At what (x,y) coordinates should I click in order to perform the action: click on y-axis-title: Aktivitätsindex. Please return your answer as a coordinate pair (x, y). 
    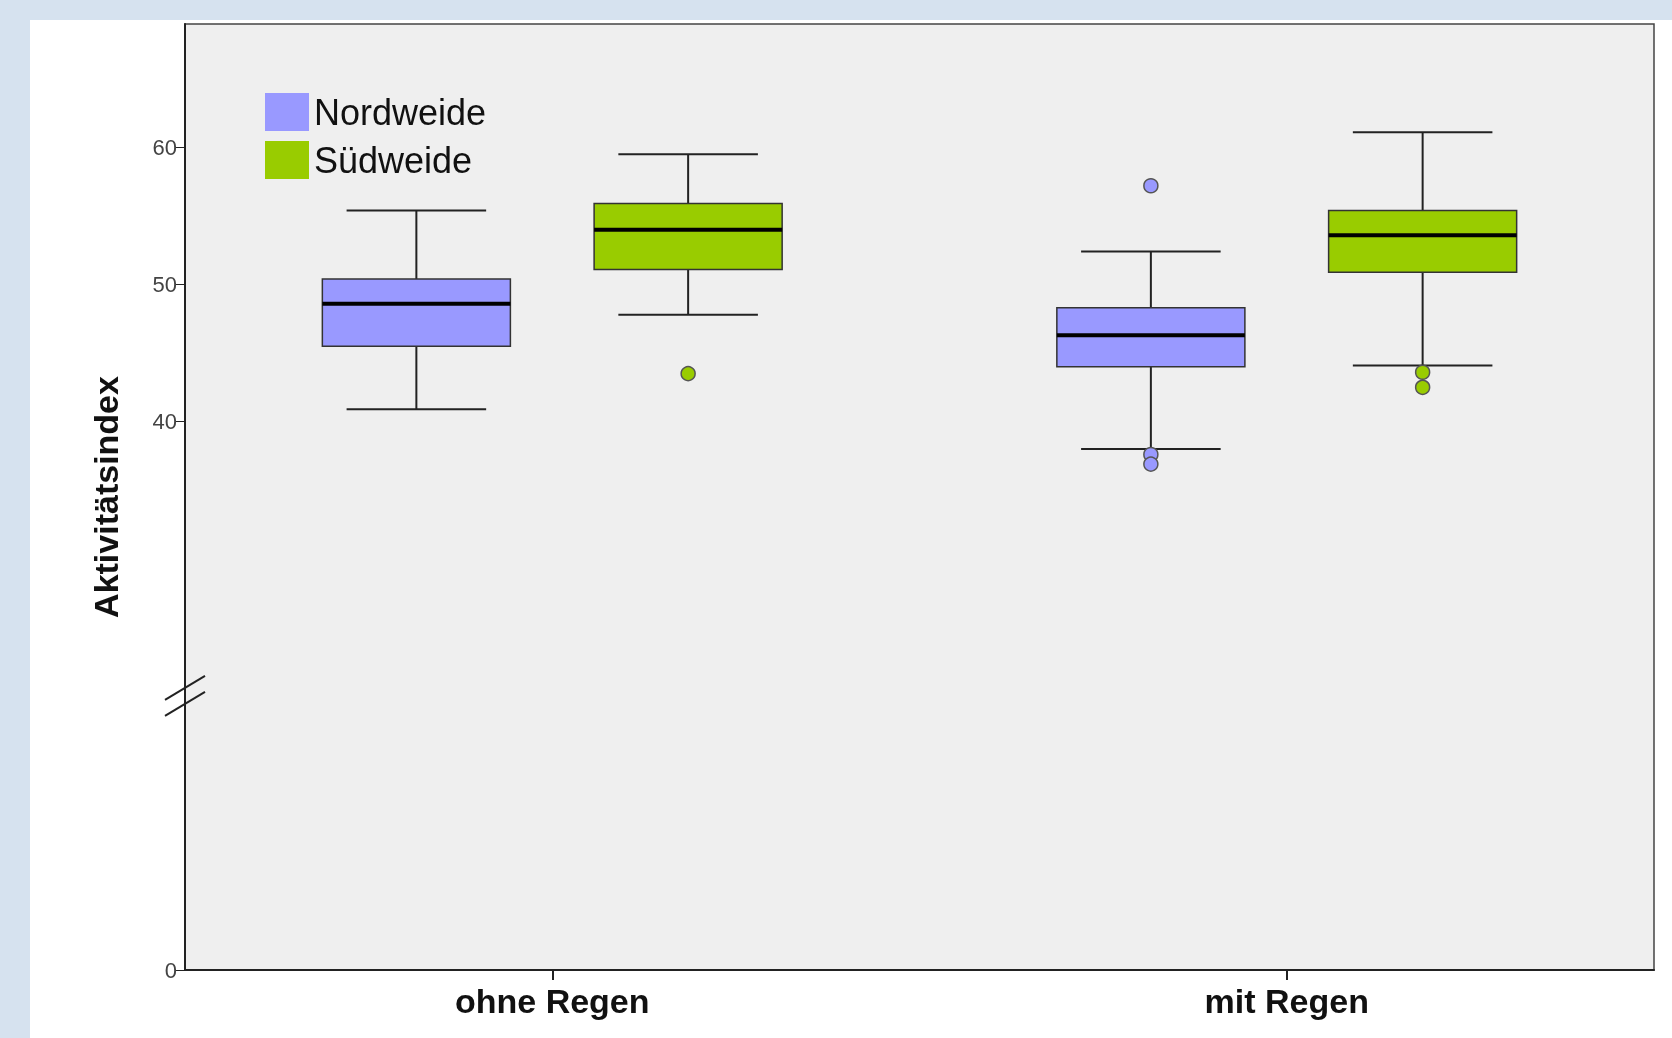
    Looking at the image, I should click on (106, 496).